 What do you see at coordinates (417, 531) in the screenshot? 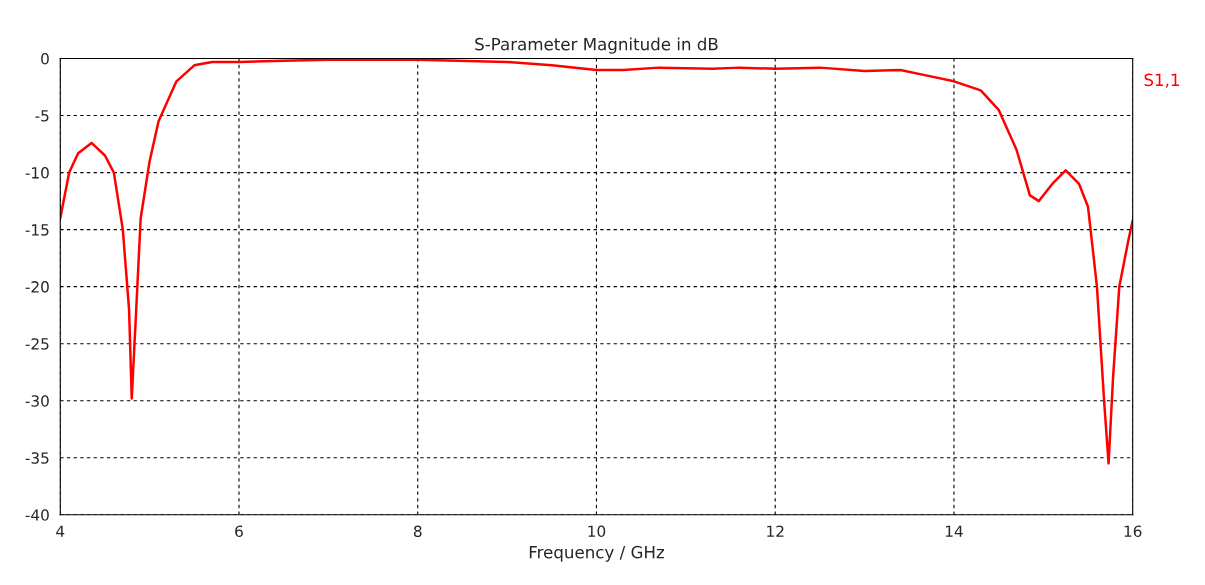
I see `x-tick-label: 8` at bounding box center [417, 531].